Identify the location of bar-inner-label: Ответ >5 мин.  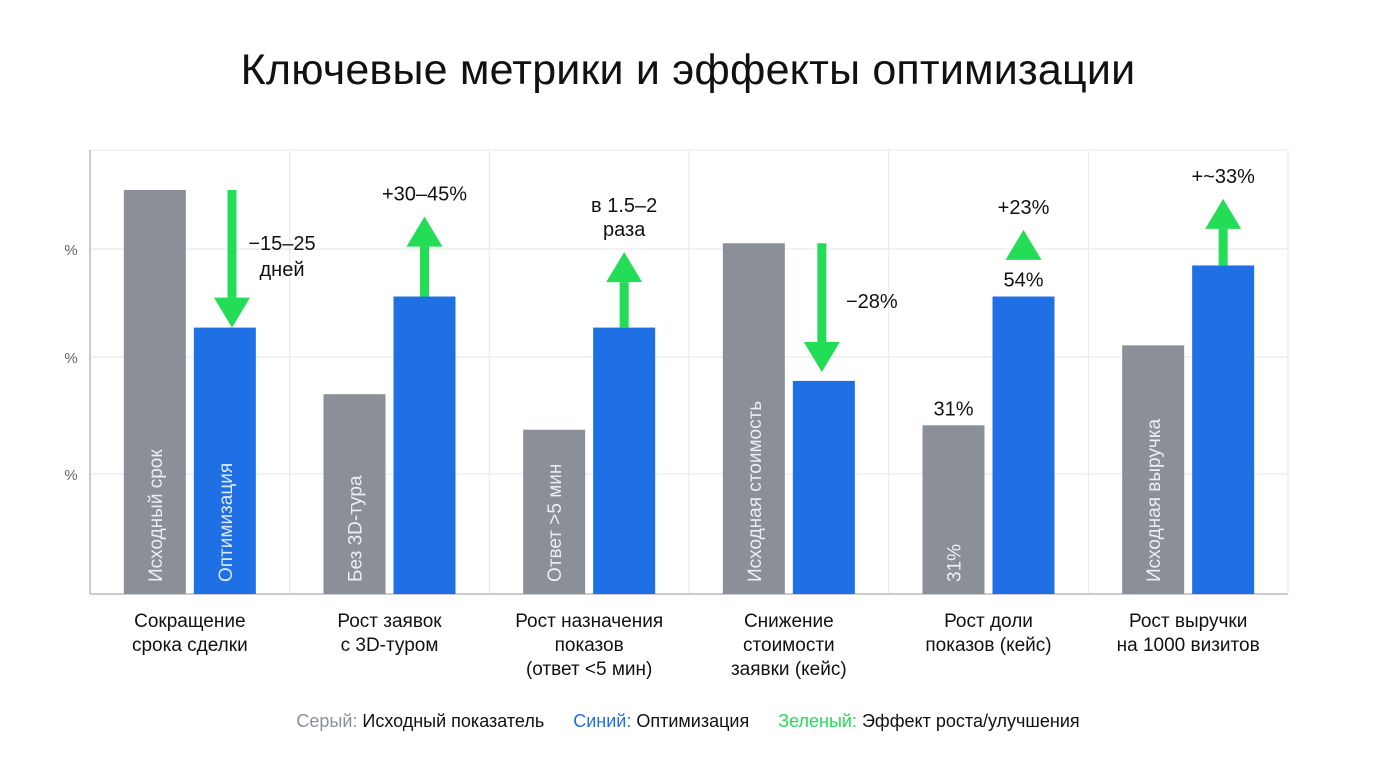
(555, 523).